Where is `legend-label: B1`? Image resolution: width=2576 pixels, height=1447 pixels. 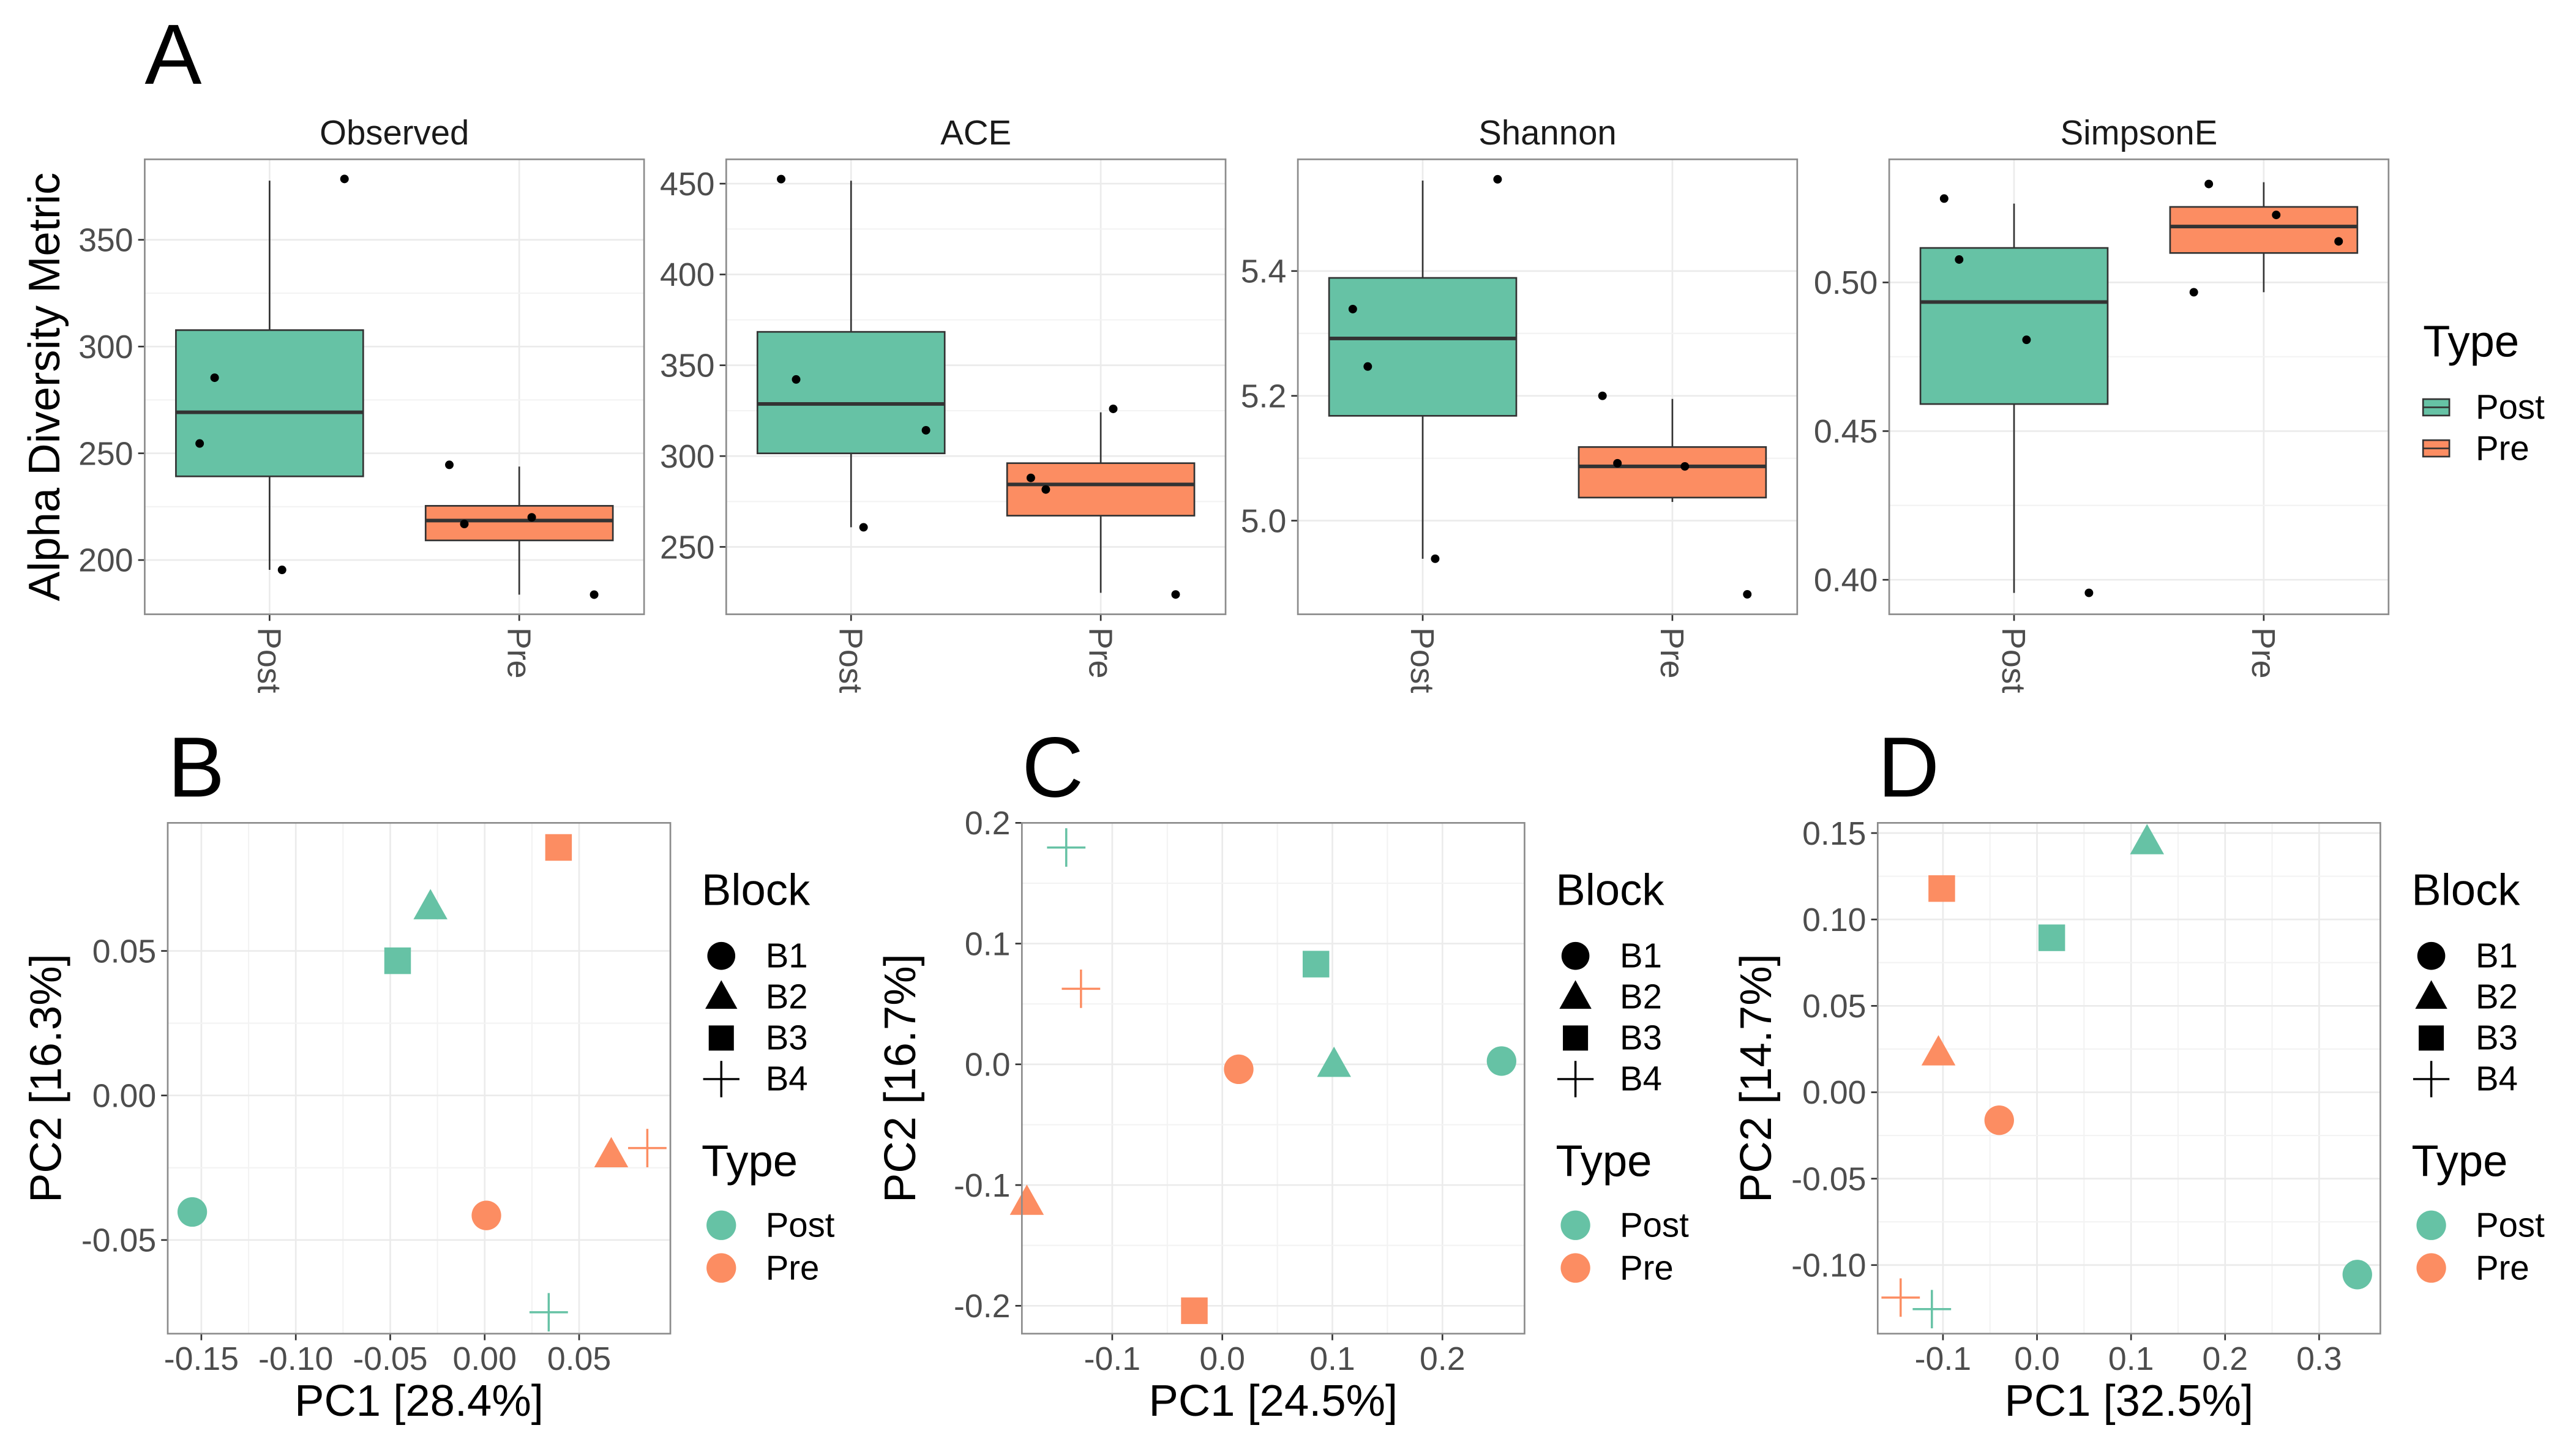 legend-label: B1 is located at coordinates (2497, 955).